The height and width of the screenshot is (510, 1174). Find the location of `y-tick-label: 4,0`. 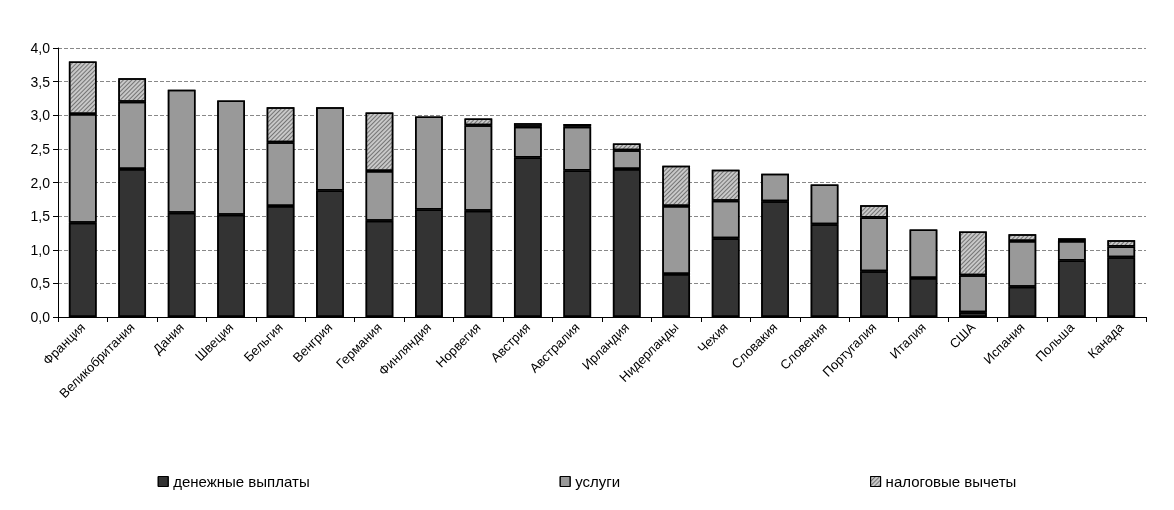

y-tick-label: 4,0 is located at coordinates (40, 48).